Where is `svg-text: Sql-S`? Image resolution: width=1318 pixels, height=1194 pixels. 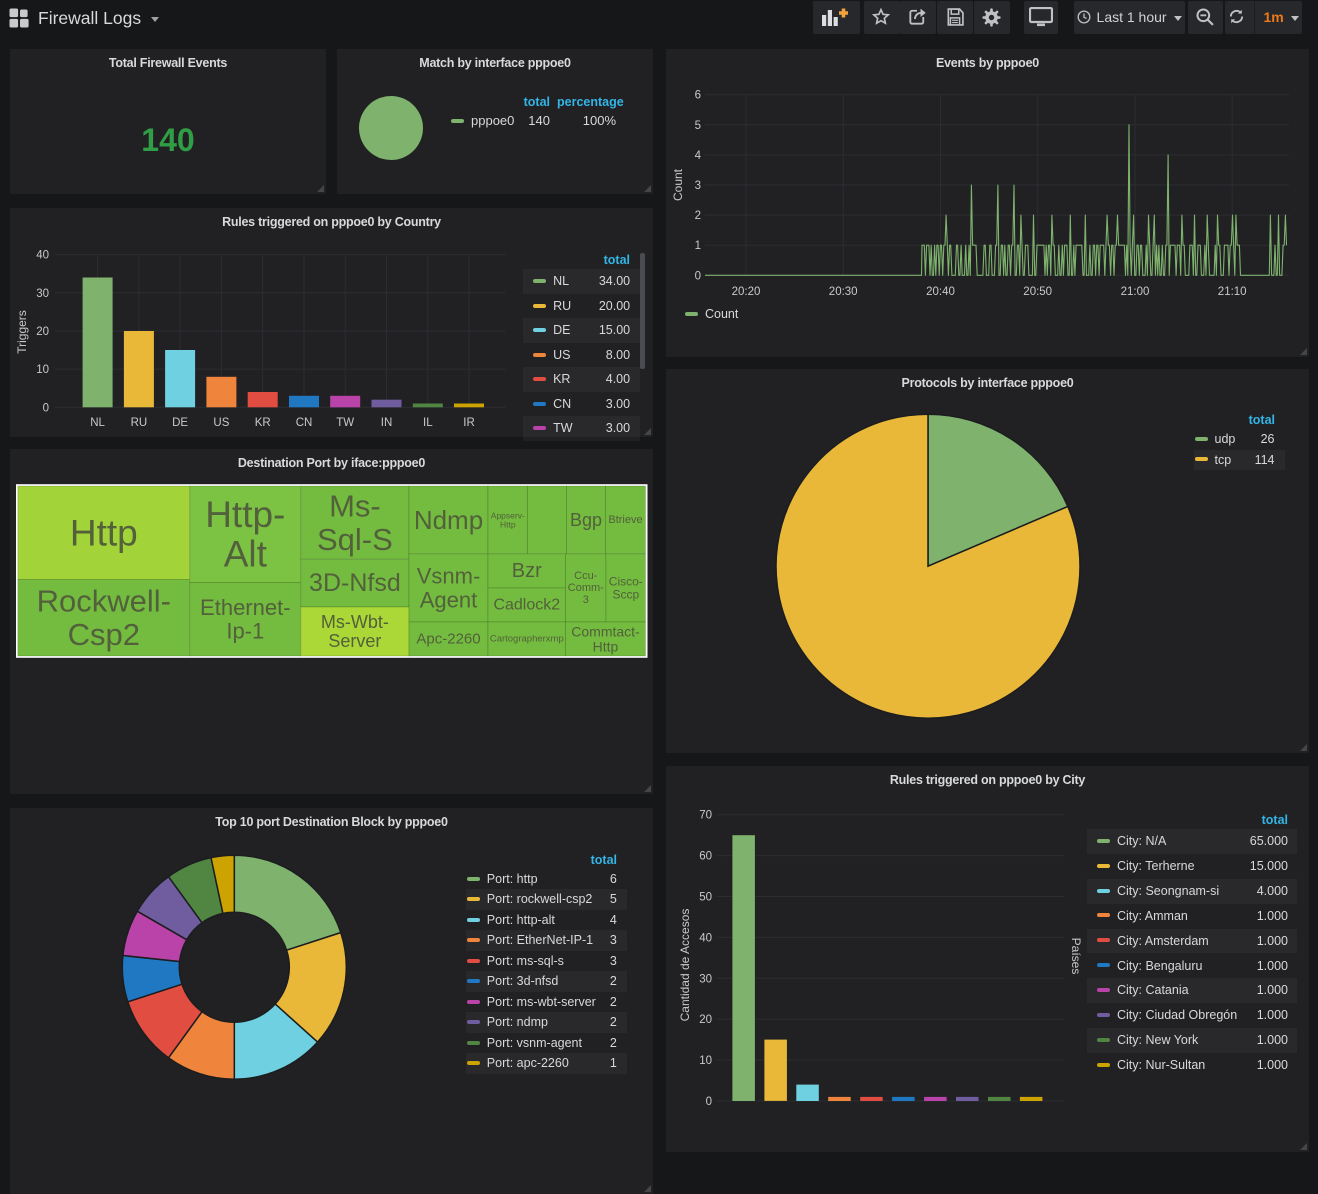
svg-text: Sql-S is located at coordinates (355, 539).